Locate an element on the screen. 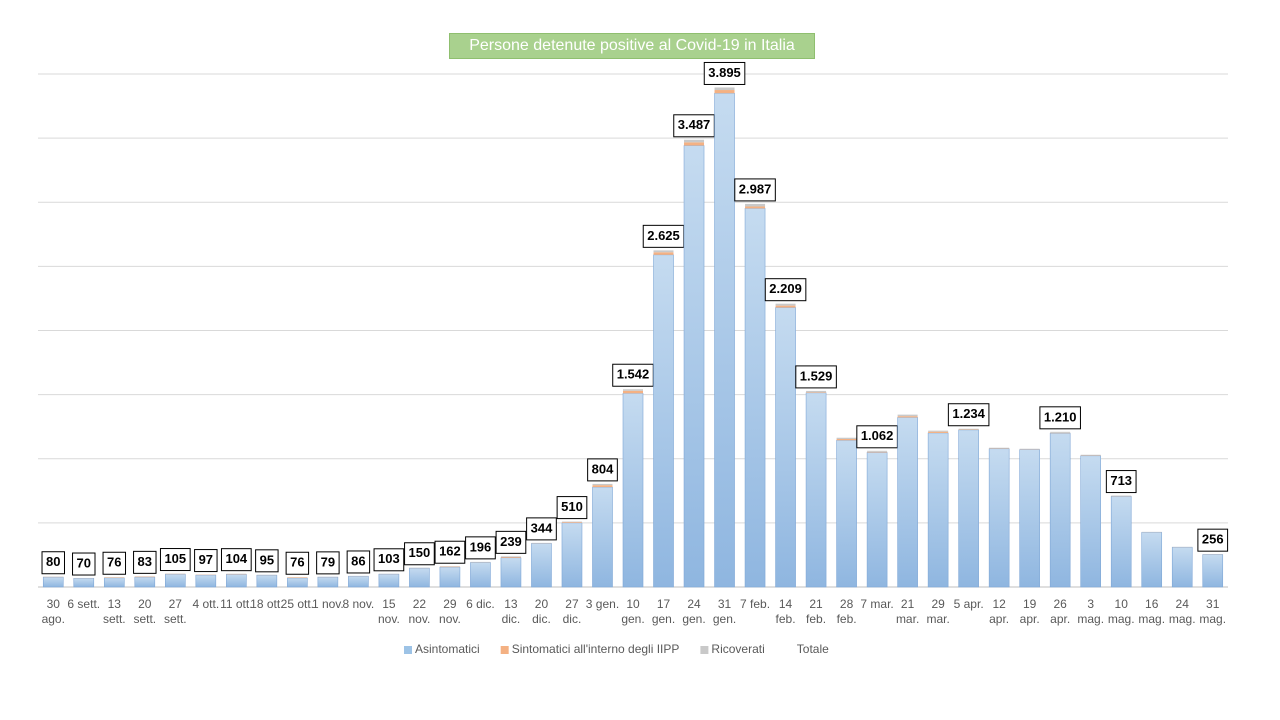 The image size is (1280, 720). data-label: 79 is located at coordinates (328, 561).